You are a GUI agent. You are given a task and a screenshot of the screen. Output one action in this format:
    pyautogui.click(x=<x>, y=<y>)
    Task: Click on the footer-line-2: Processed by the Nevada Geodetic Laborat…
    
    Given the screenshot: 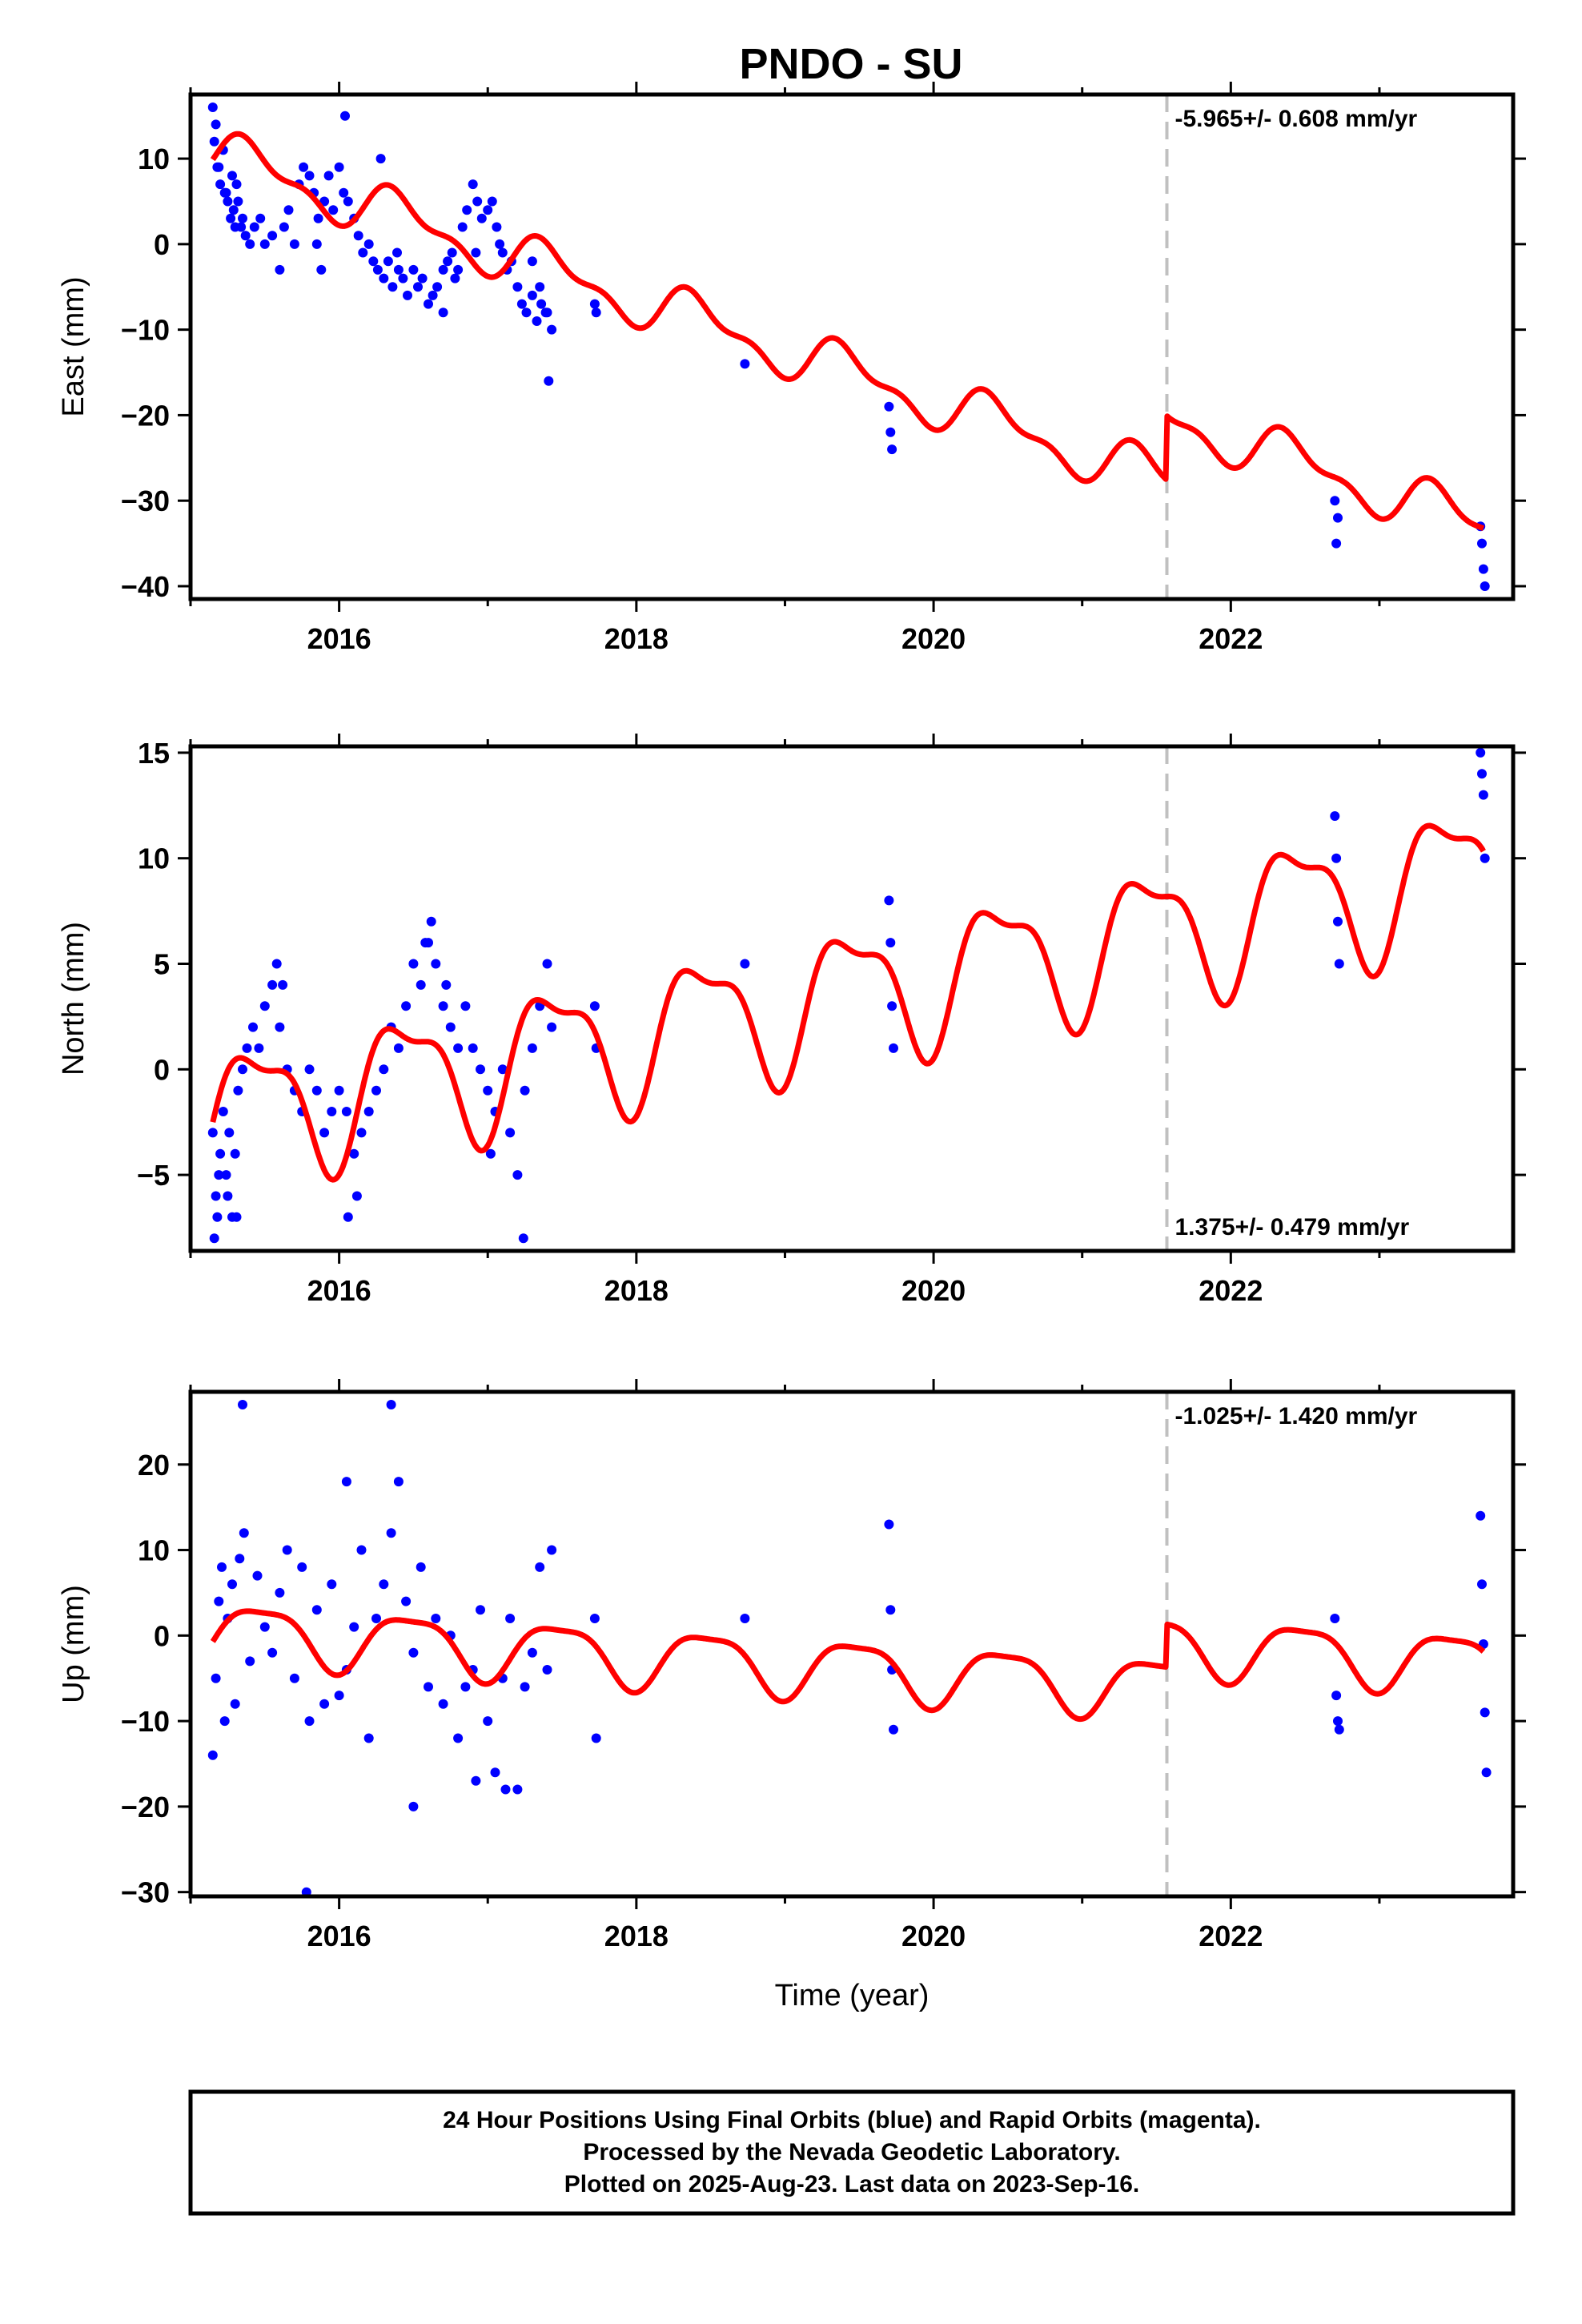 What is the action you would take?
    pyautogui.click(x=851, y=2152)
    